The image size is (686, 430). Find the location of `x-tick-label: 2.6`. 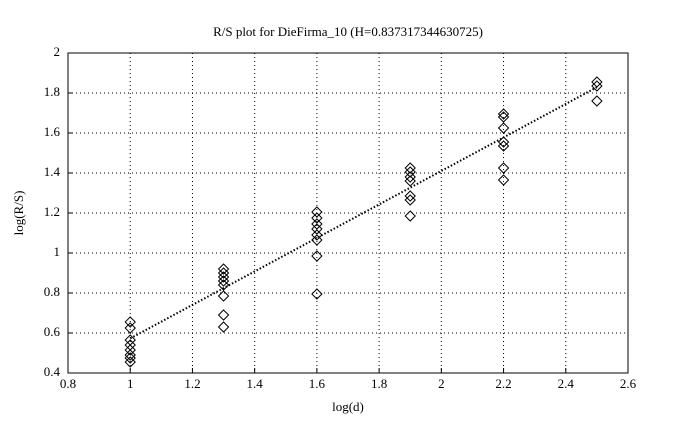

x-tick-label: 2.6 is located at coordinates (628, 383).